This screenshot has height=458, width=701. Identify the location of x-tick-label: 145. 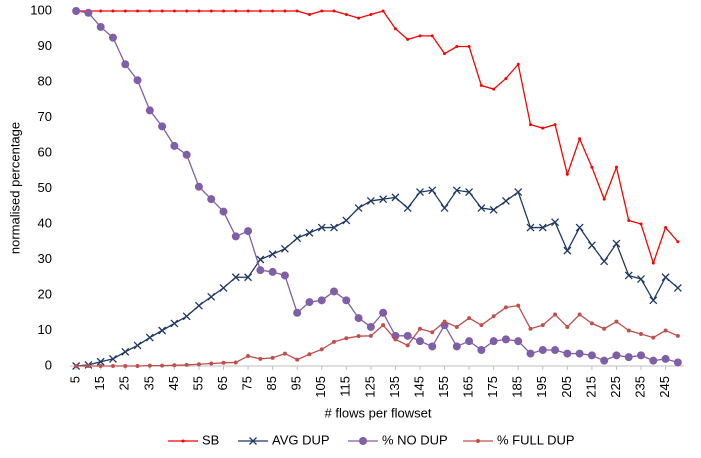
(418, 387).